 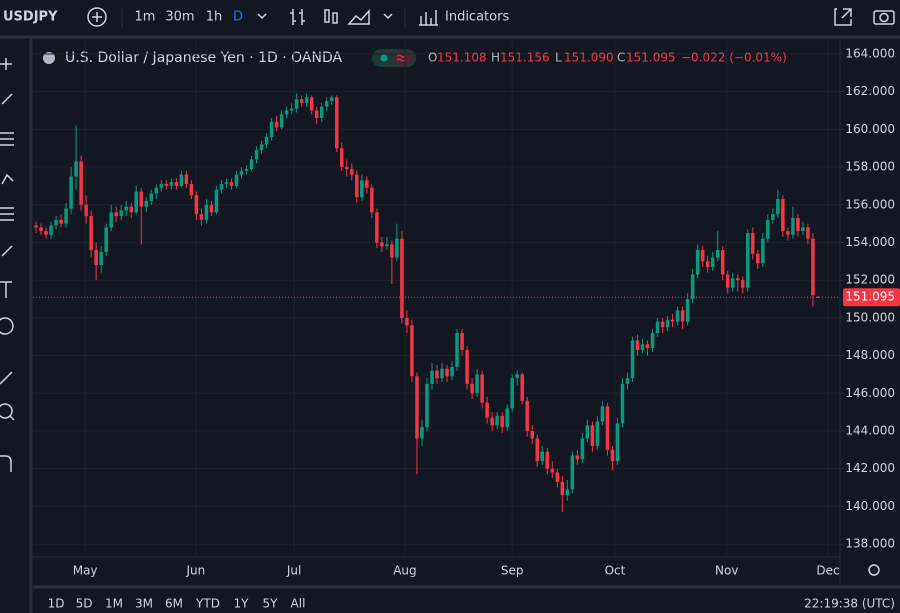 What do you see at coordinates (870, 317) in the screenshot?
I see `y-tick-label: 150.000` at bounding box center [870, 317].